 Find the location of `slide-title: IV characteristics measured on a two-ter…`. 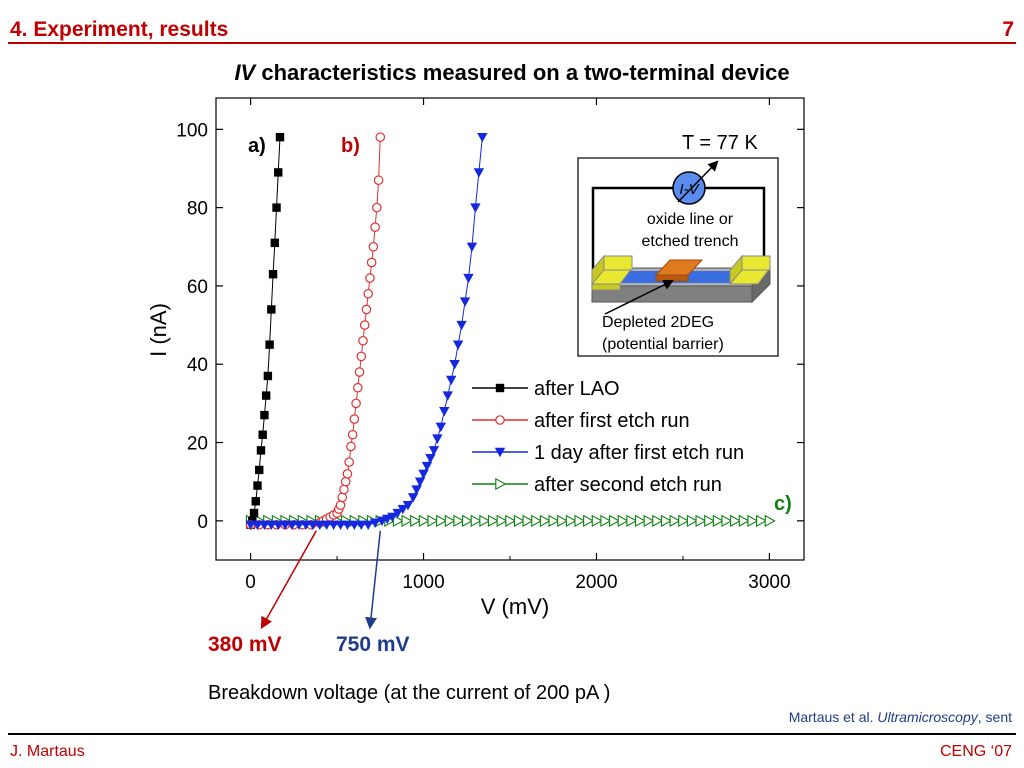

slide-title: IV characteristics measured on a two-ter… is located at coordinates (512, 73).